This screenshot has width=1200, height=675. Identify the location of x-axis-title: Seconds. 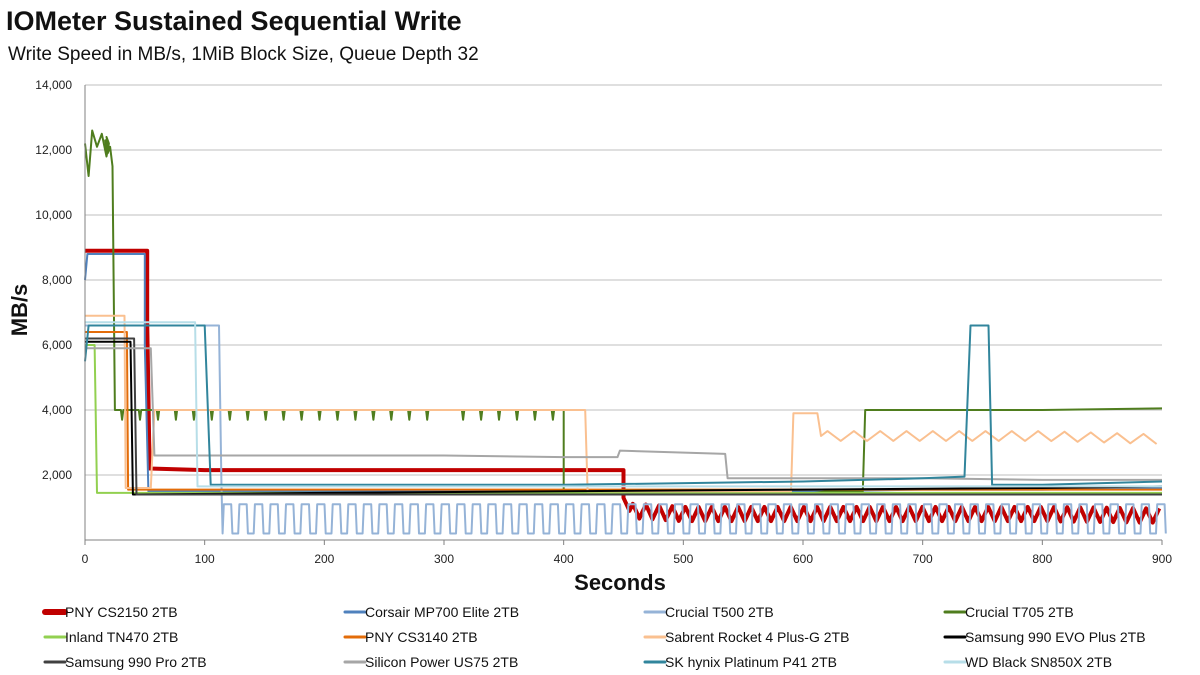
(620, 582).